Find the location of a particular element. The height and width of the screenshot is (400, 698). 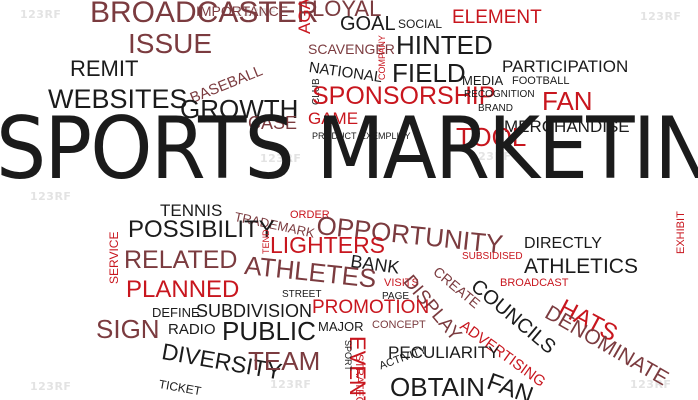

word-service: SERVICE is located at coordinates (114, 257).